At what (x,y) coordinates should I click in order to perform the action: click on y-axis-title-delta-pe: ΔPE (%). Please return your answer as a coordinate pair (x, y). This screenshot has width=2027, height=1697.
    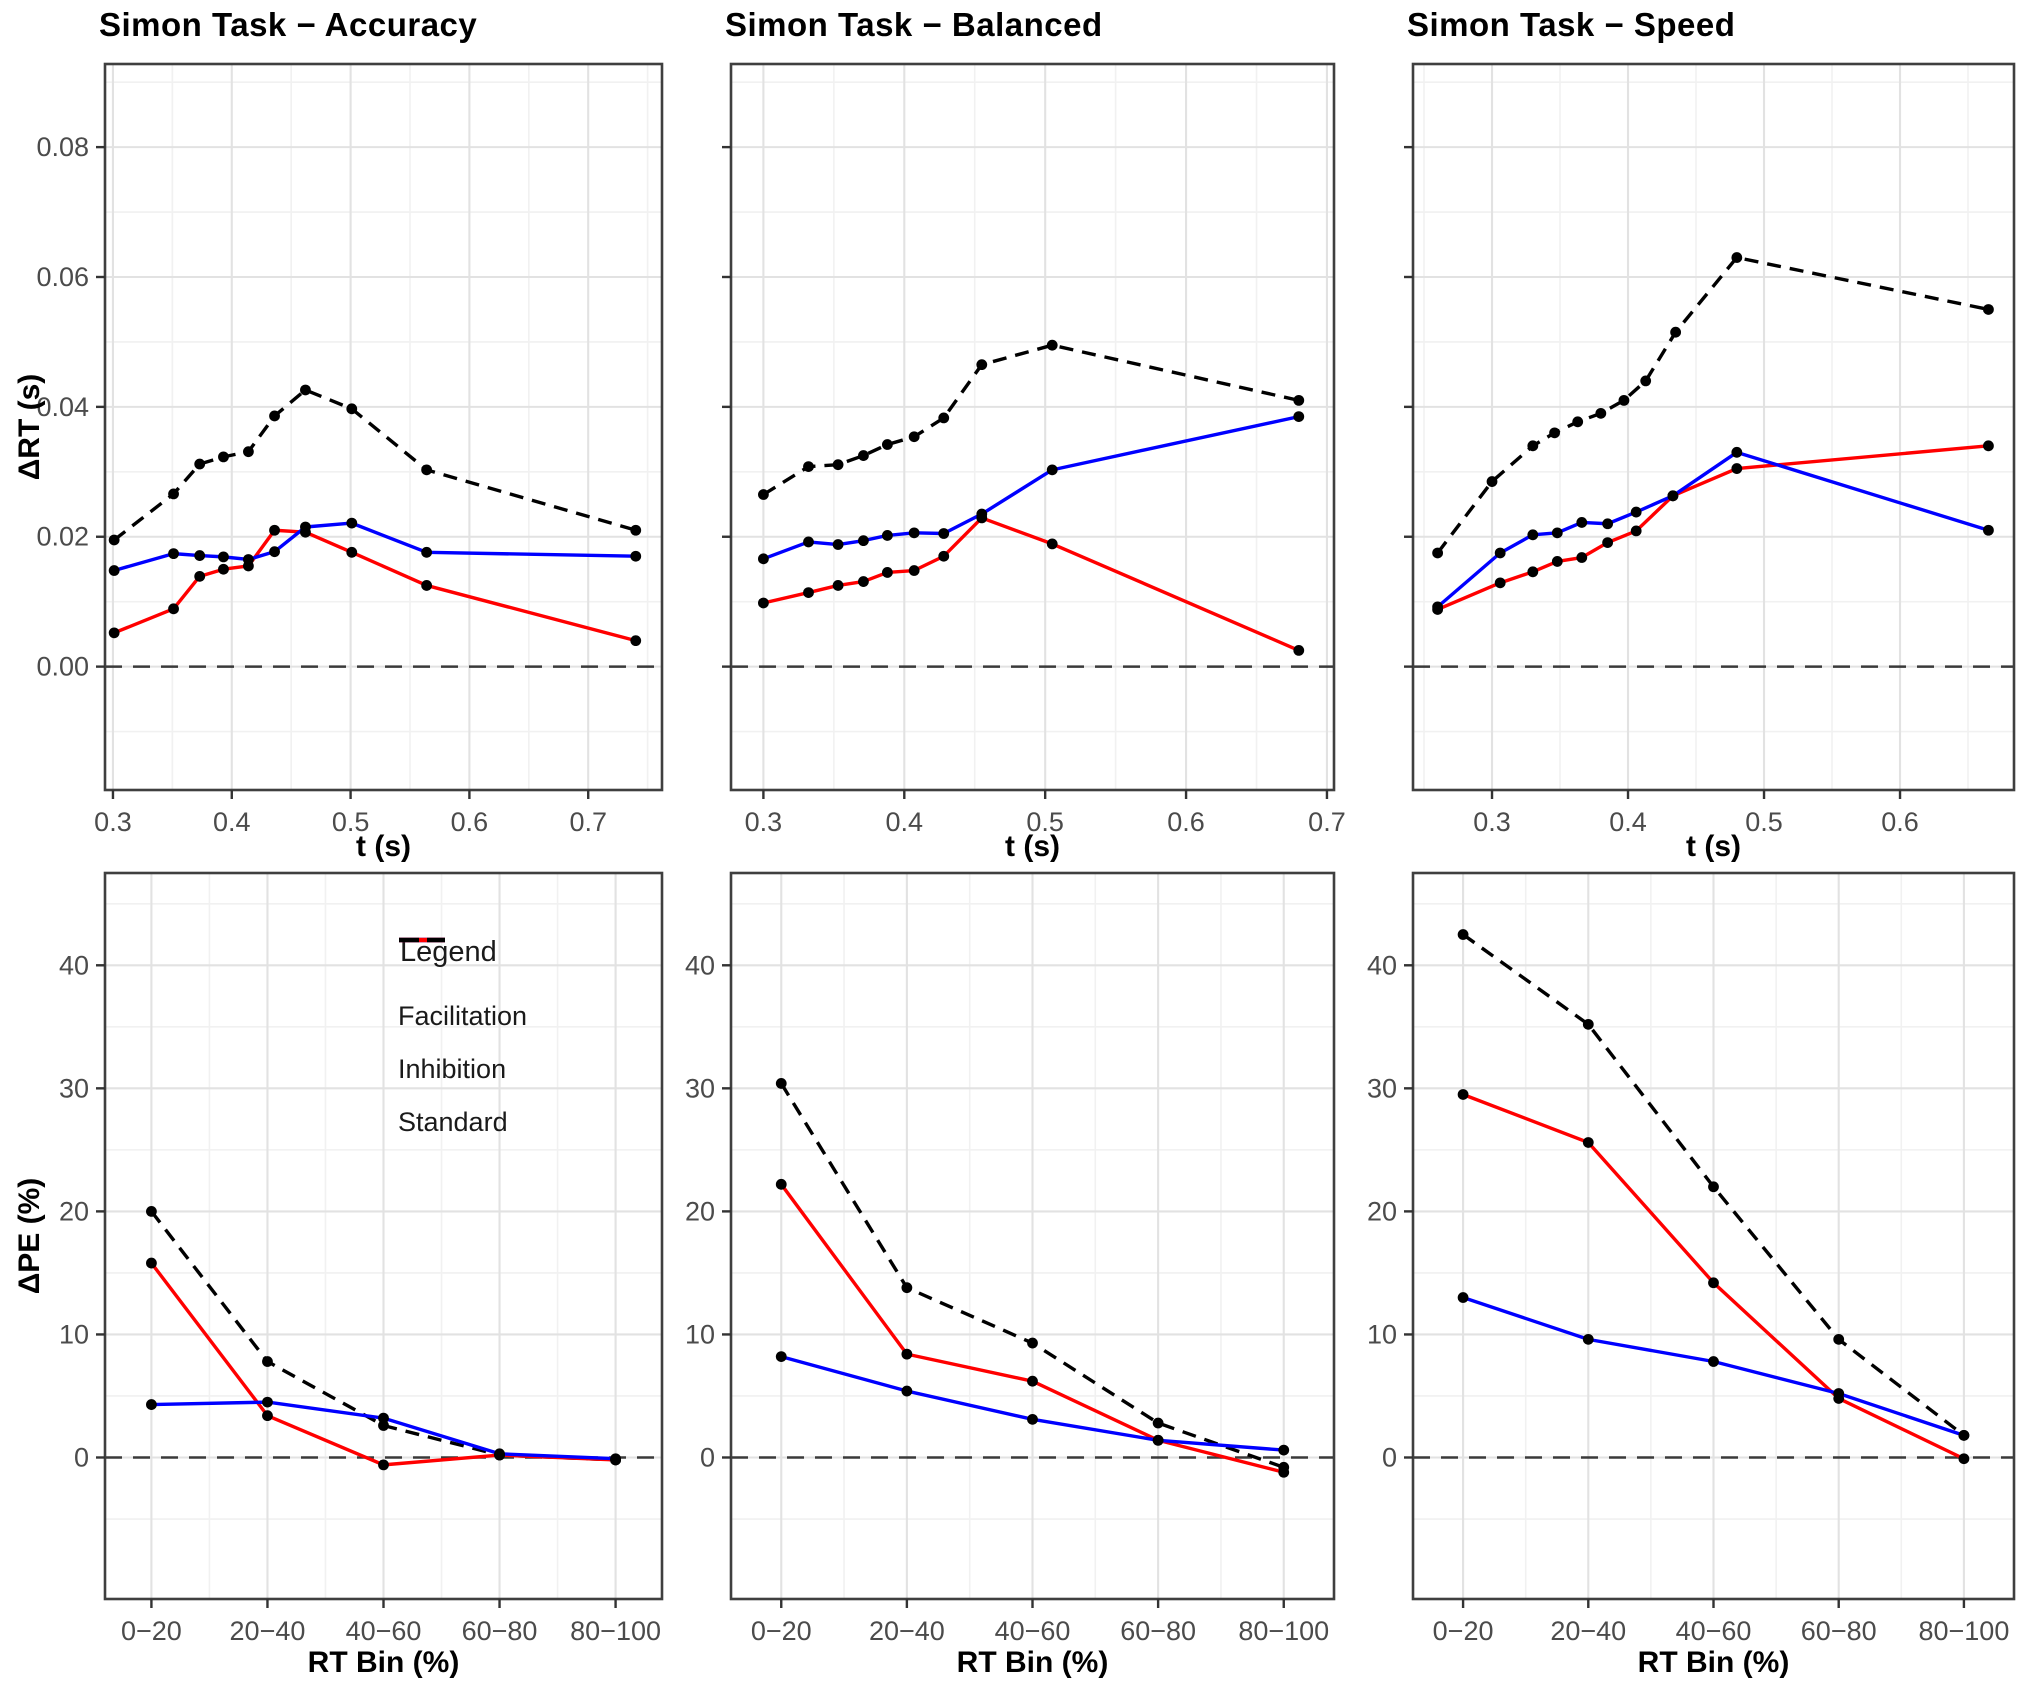
    Looking at the image, I should click on (29, 1236).